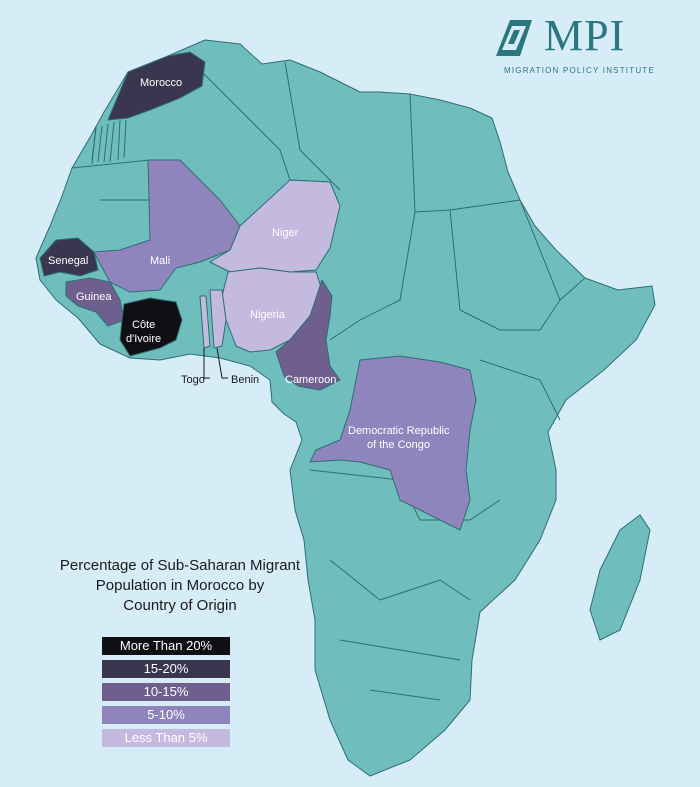 This screenshot has height=787, width=700. I want to click on country-benin, so click(218, 319).